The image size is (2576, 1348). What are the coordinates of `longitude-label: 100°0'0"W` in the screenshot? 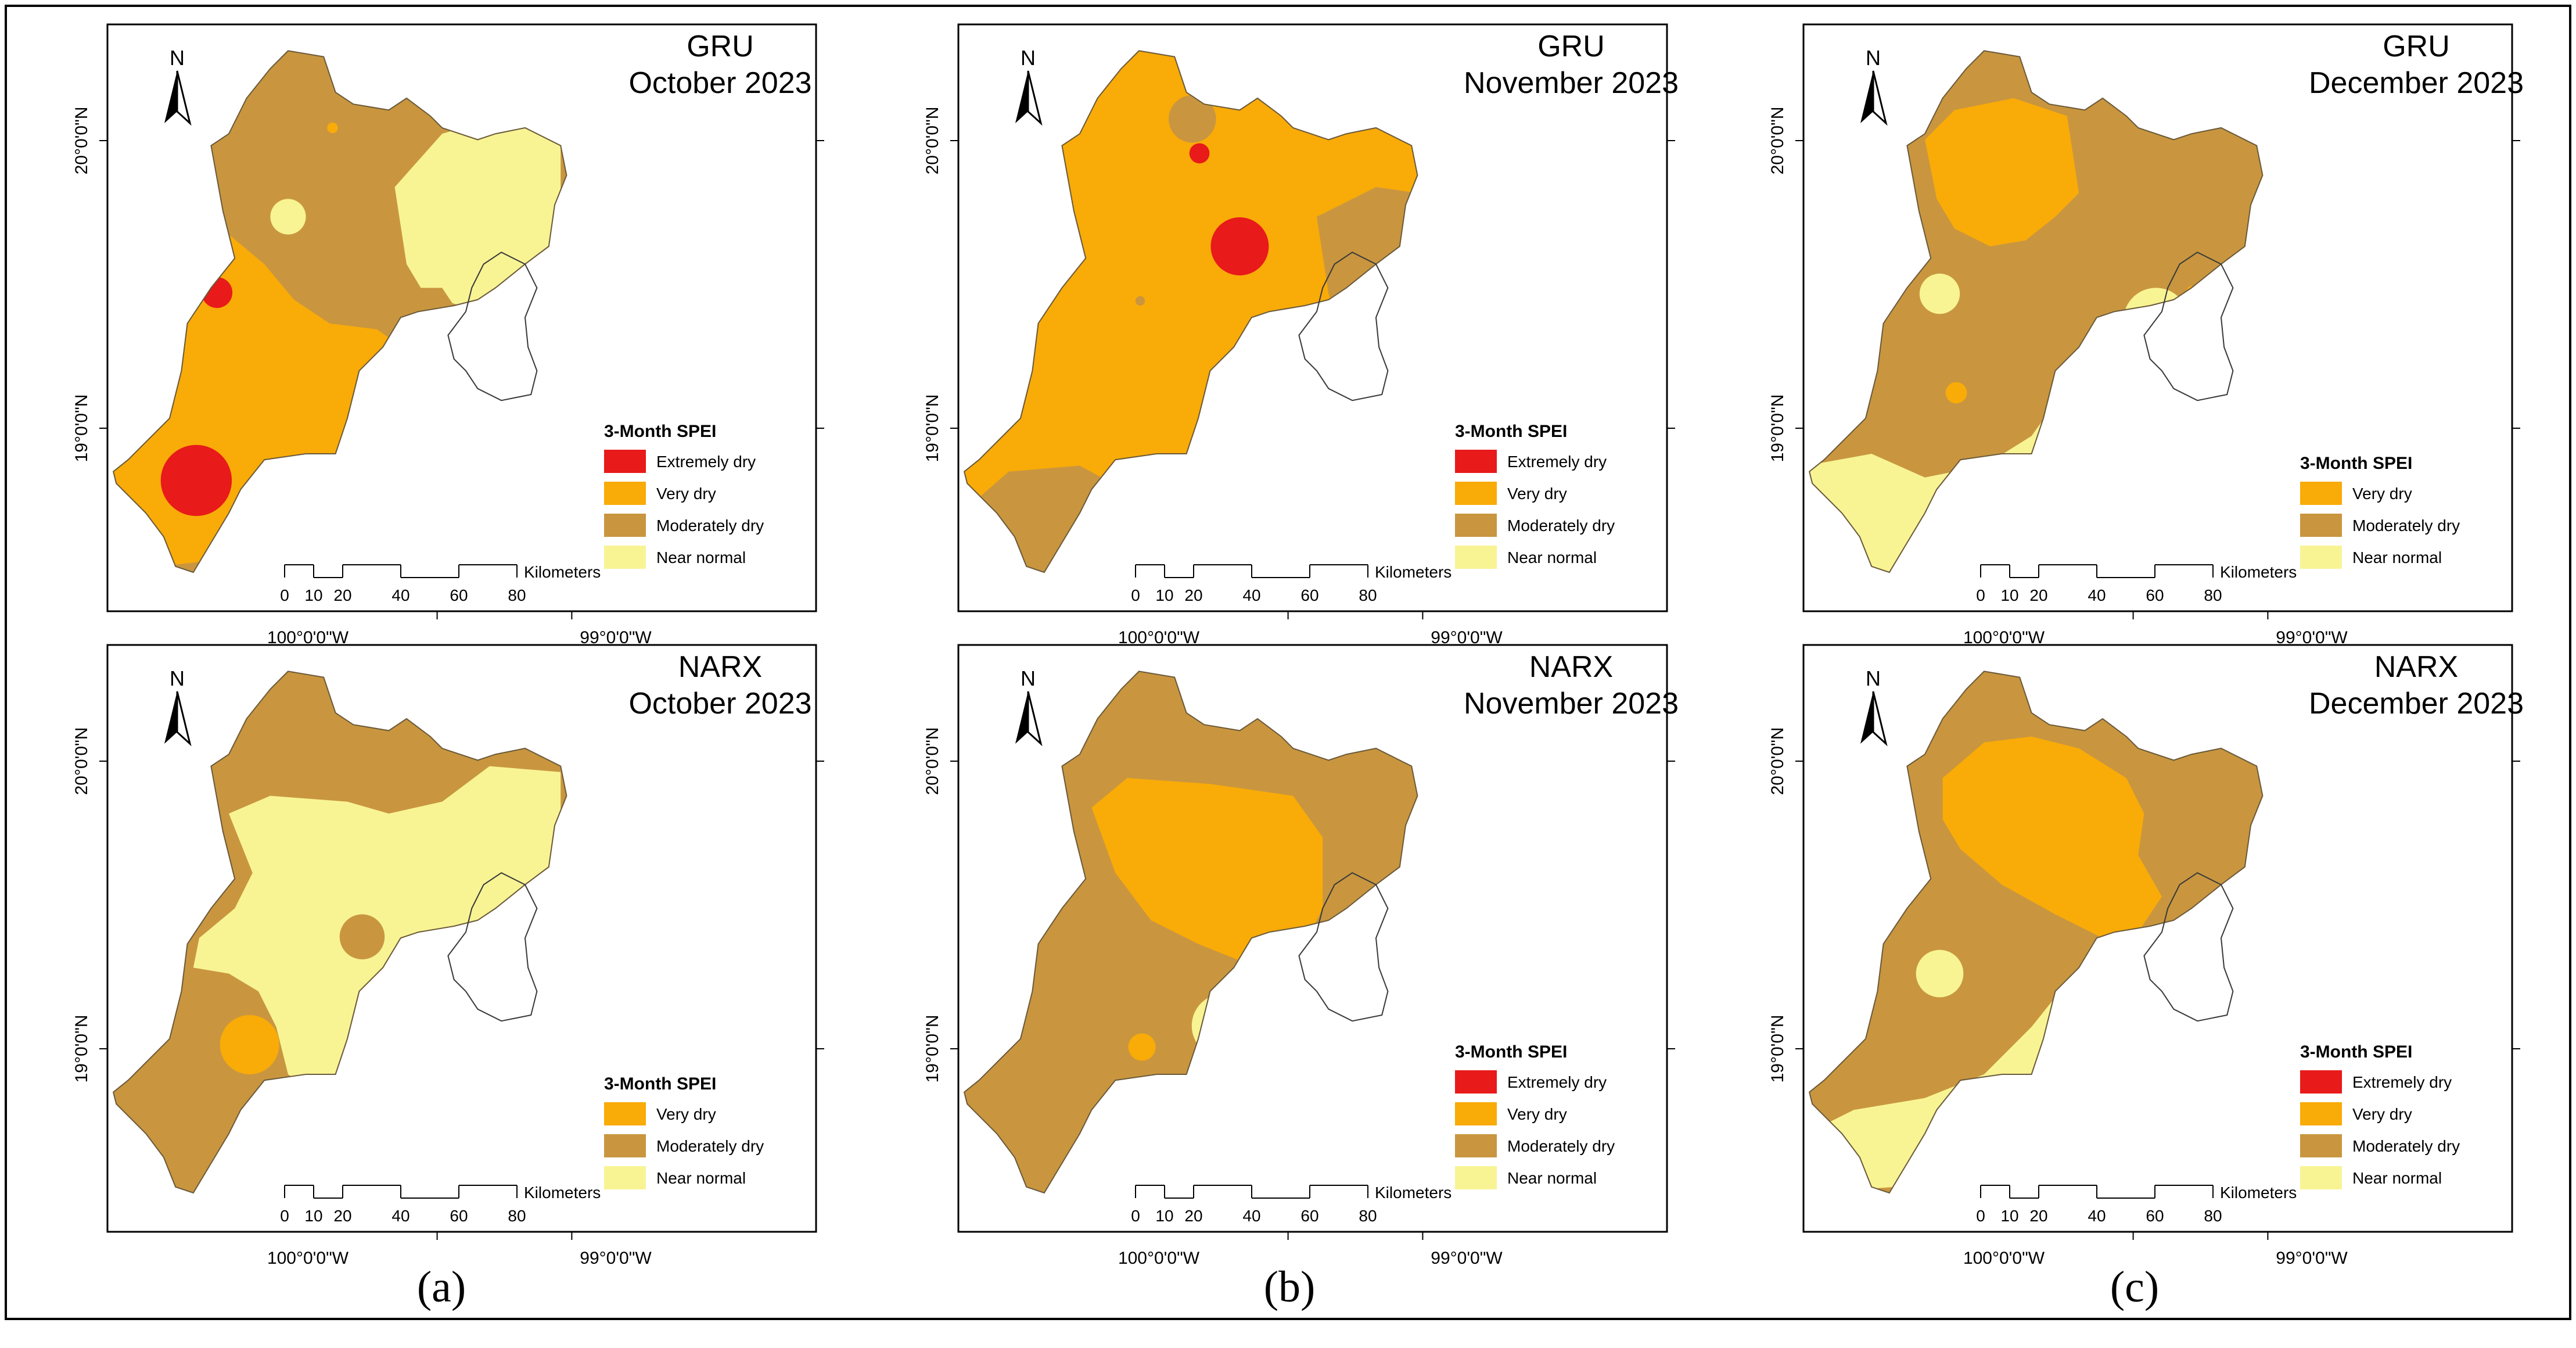 It's located at (1159, 1258).